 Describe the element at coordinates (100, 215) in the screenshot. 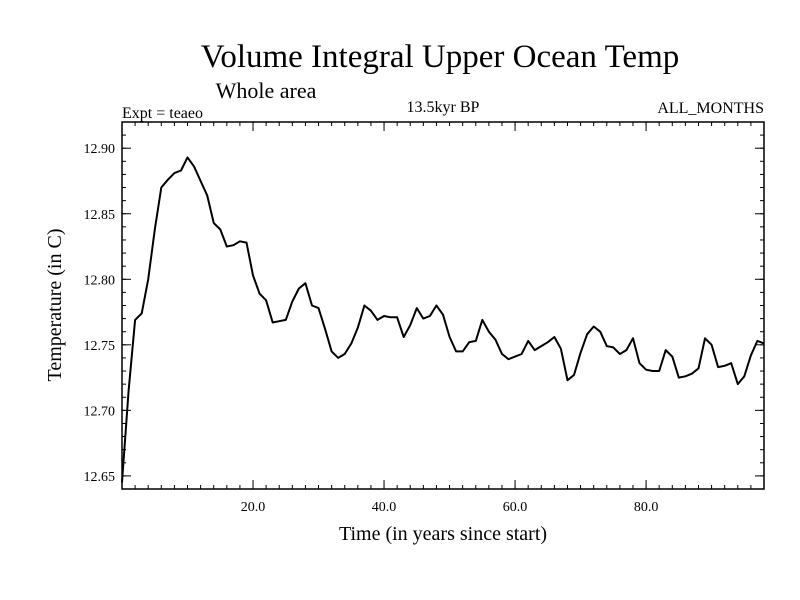

I see `y-tick-label: 12.85` at that location.